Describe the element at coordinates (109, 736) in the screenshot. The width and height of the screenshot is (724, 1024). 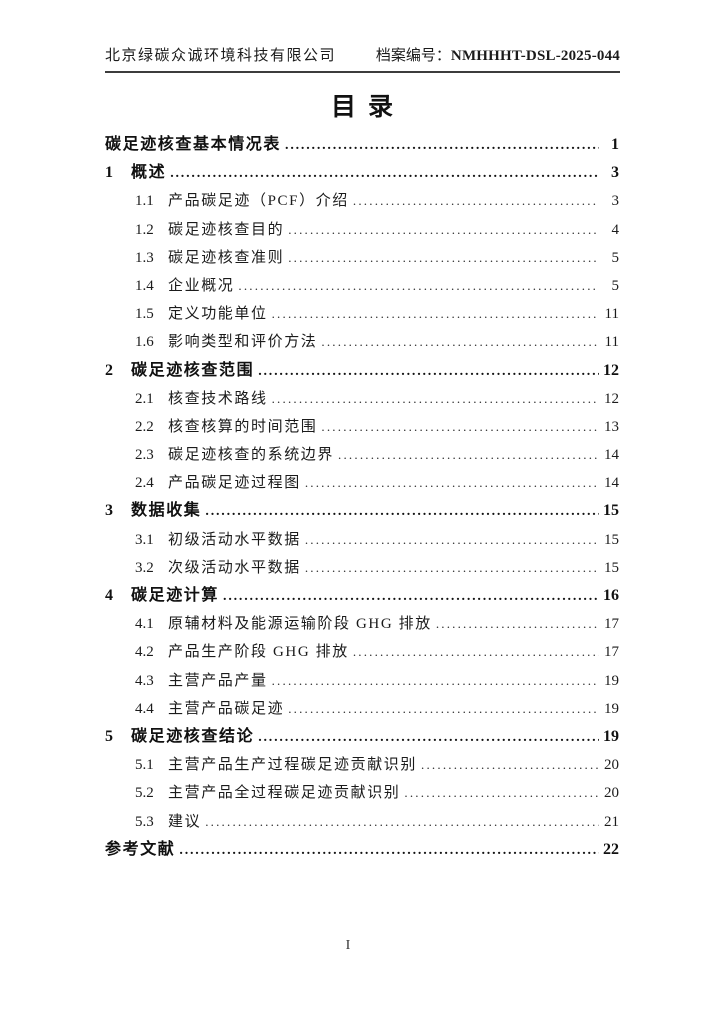
I see `toc-entry-number: 5` at that location.